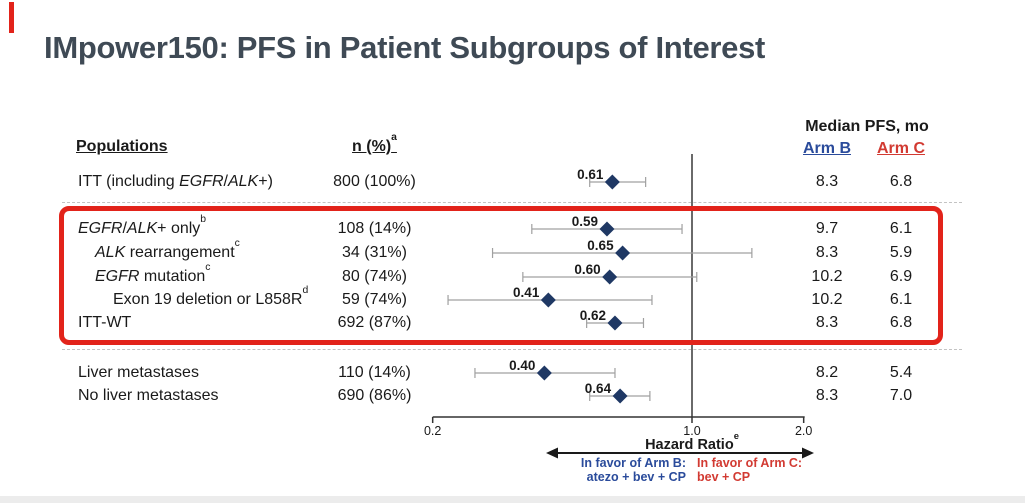  I want to click on population-label: ITT (including EGFR/ALK+), so click(175, 181).